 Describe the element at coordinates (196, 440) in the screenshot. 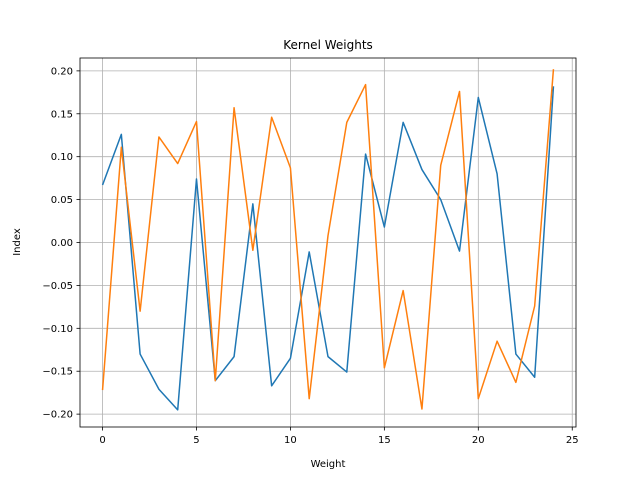

I see `x-tick-label: 5` at that location.